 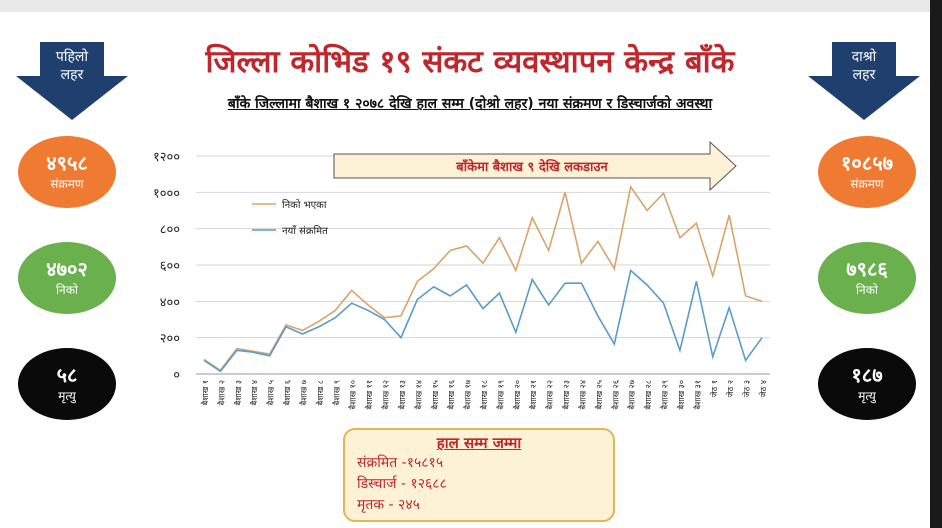 What do you see at coordinates (550, 395) in the screenshot?
I see `x-tick-label: बैशाख २२` at bounding box center [550, 395].